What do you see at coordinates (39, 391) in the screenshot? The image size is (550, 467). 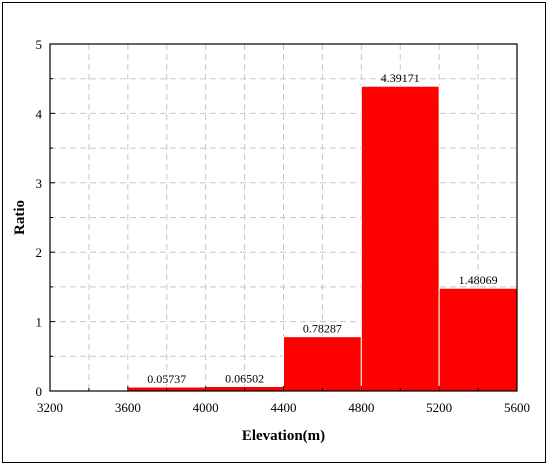 I see `y-tick-label: 0` at bounding box center [39, 391].